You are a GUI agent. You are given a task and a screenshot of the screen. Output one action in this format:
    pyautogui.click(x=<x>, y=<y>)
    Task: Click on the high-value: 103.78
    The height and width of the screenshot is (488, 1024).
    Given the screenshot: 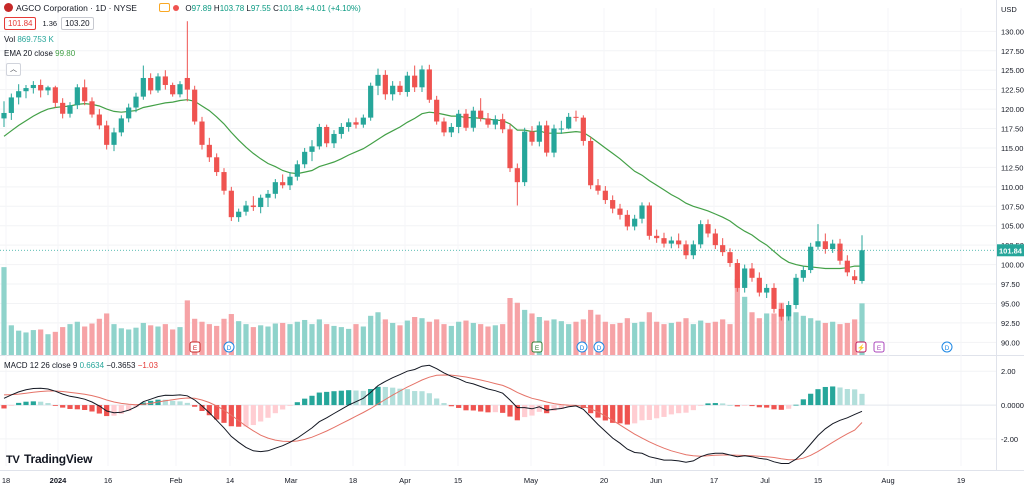 What is the action you would take?
    pyautogui.click(x=232, y=8)
    